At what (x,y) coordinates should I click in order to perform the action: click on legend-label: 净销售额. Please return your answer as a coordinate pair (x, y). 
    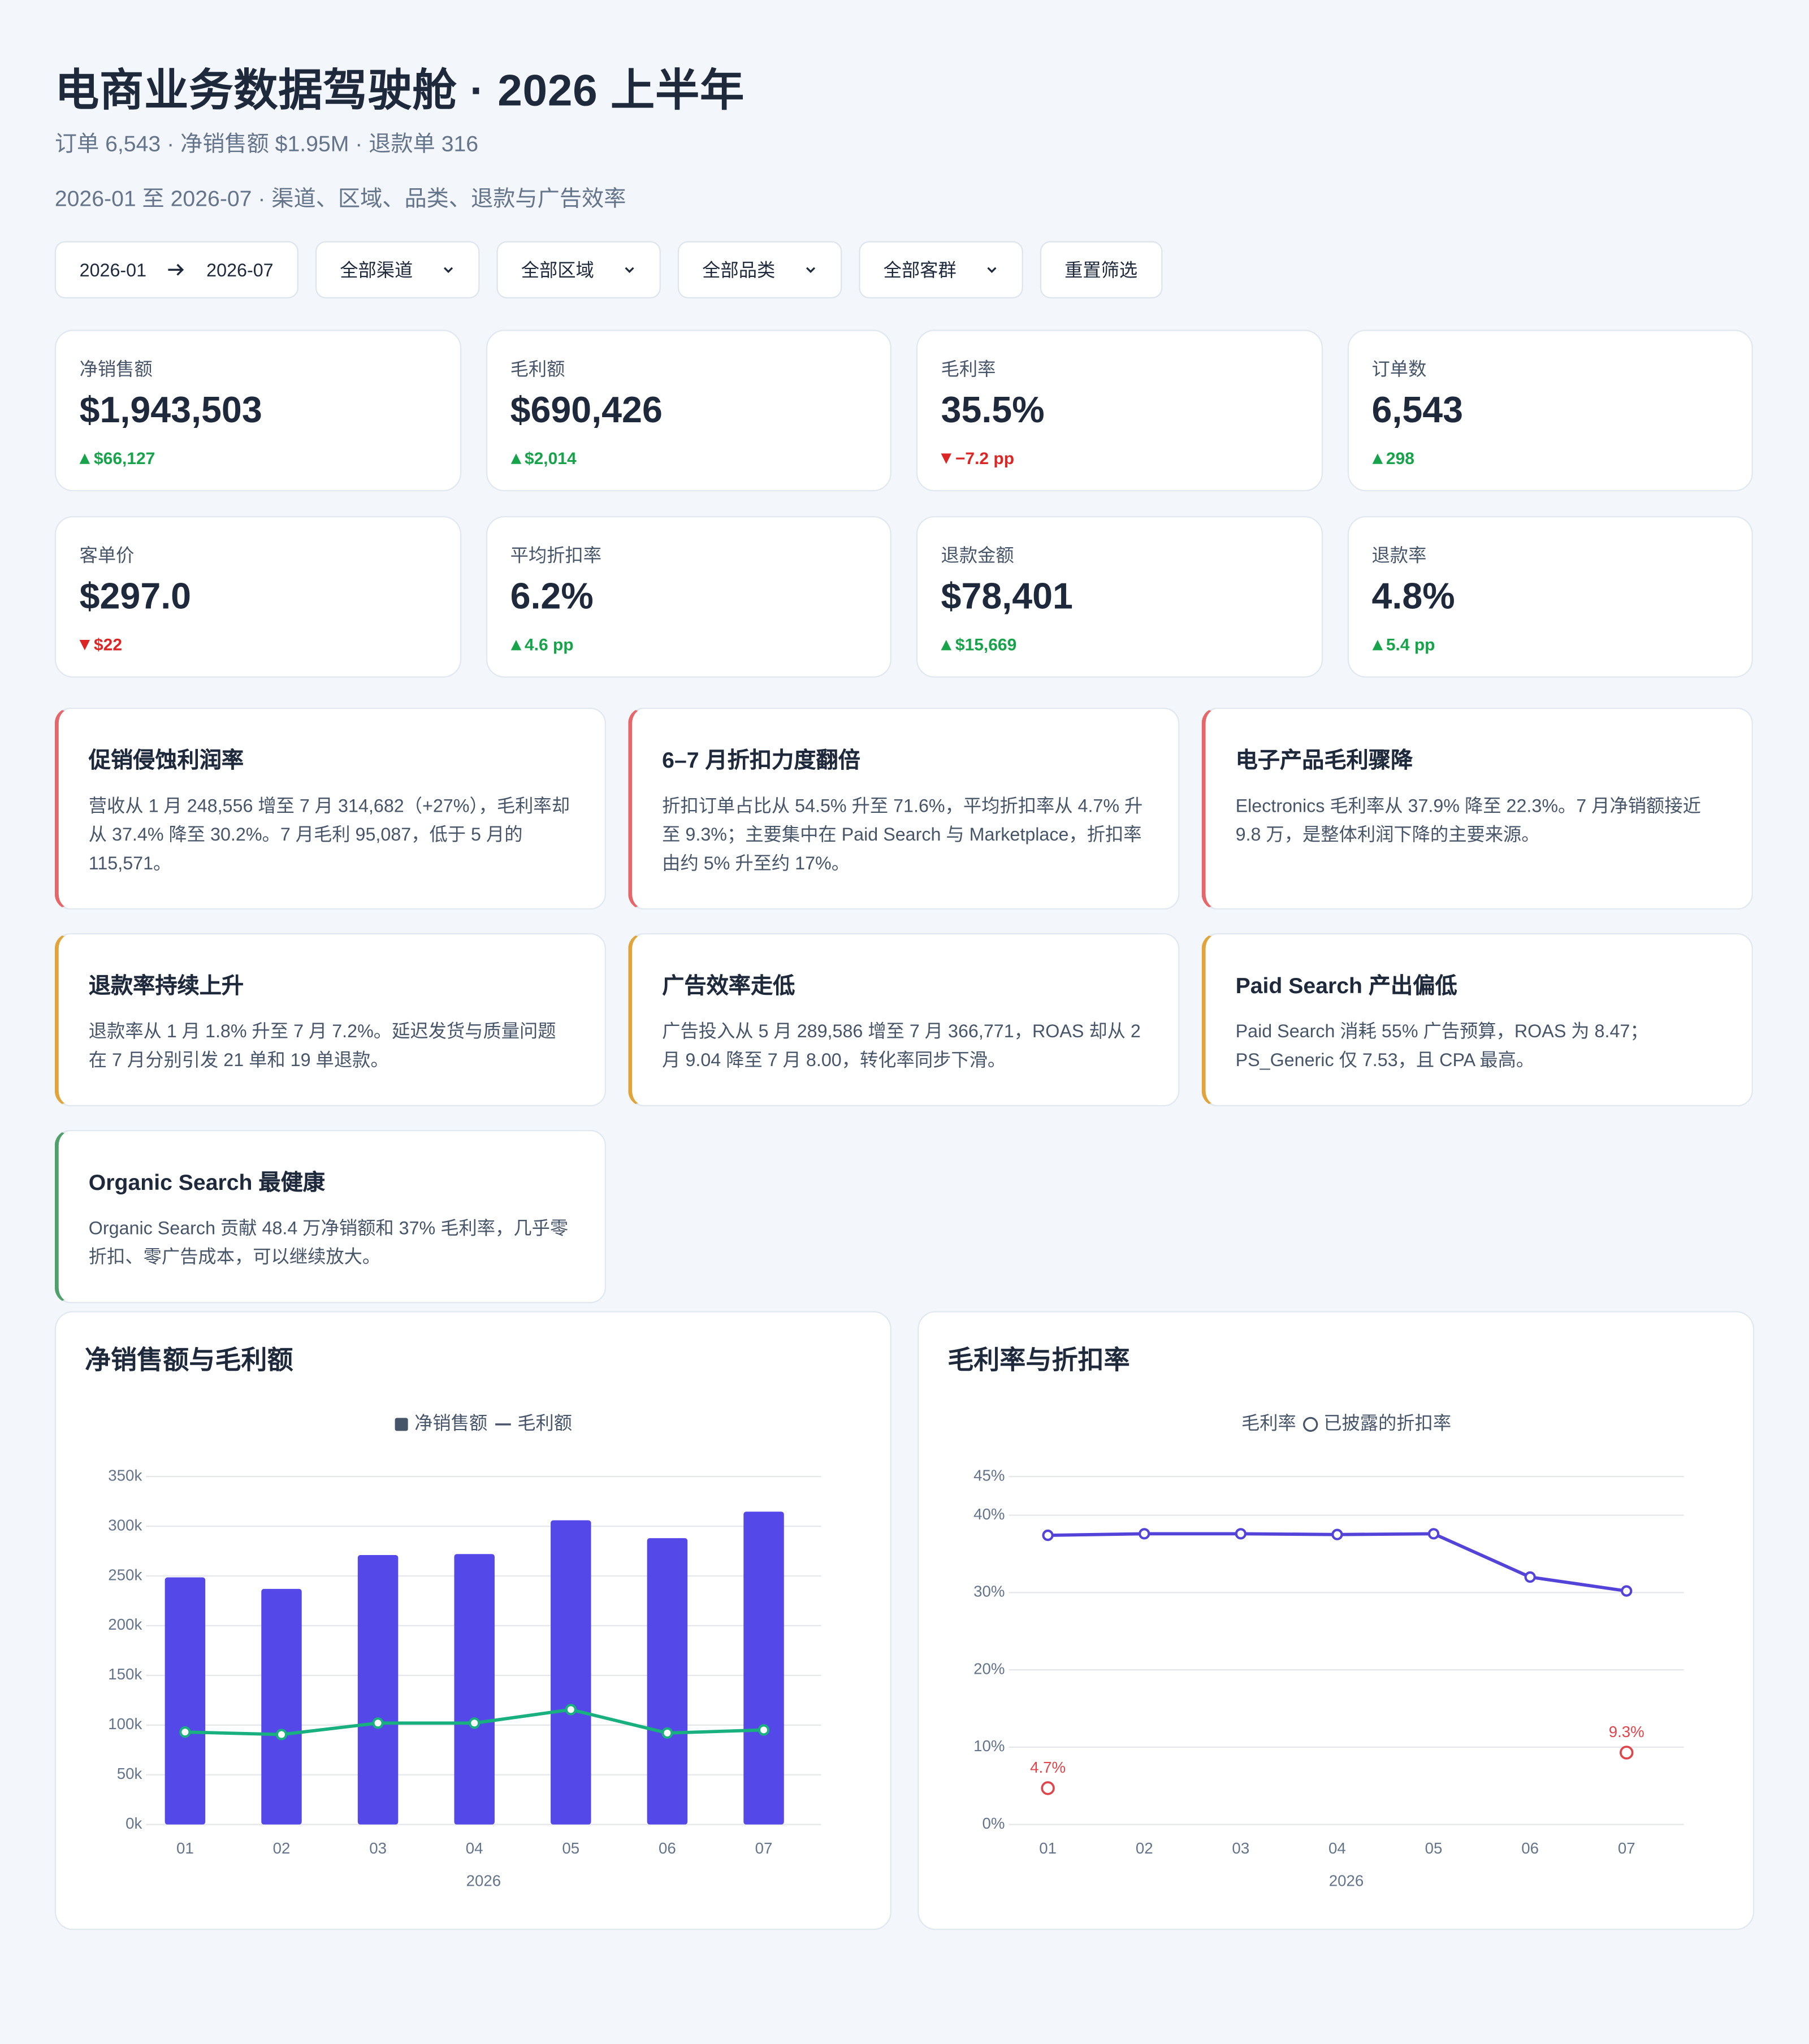
    Looking at the image, I should click on (450, 1423).